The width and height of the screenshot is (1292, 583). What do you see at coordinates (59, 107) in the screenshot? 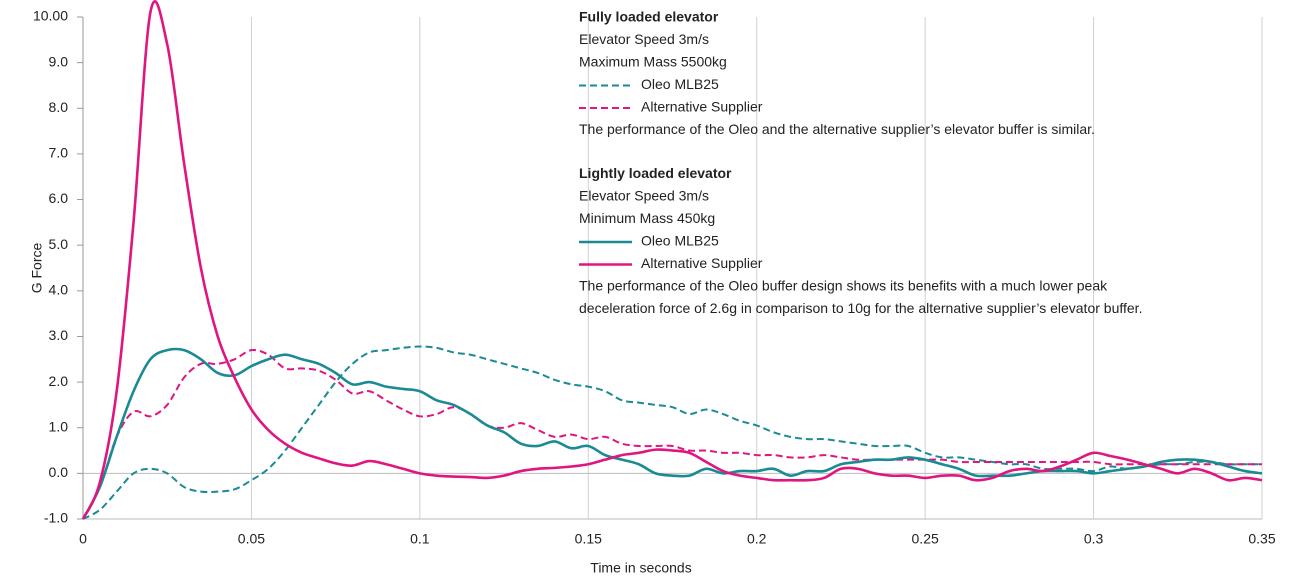
I see `y-tick-label: 8.0` at bounding box center [59, 107].